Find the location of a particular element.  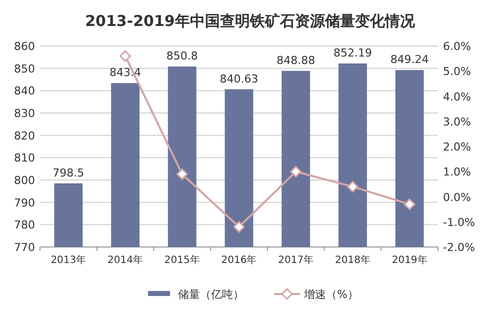

chart-title: 2013-2019年中国查明铁矿石资源储量变化情况 is located at coordinates (250, 21).